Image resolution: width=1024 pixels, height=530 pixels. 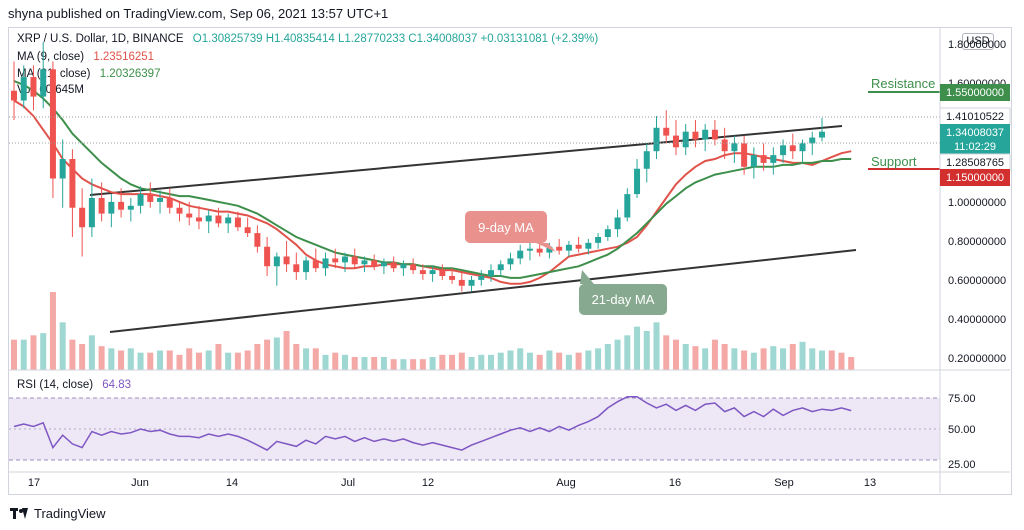 What do you see at coordinates (85, 57) in the screenshot?
I see `ma9-legend: MA (9, close) 1.23516251` at bounding box center [85, 57].